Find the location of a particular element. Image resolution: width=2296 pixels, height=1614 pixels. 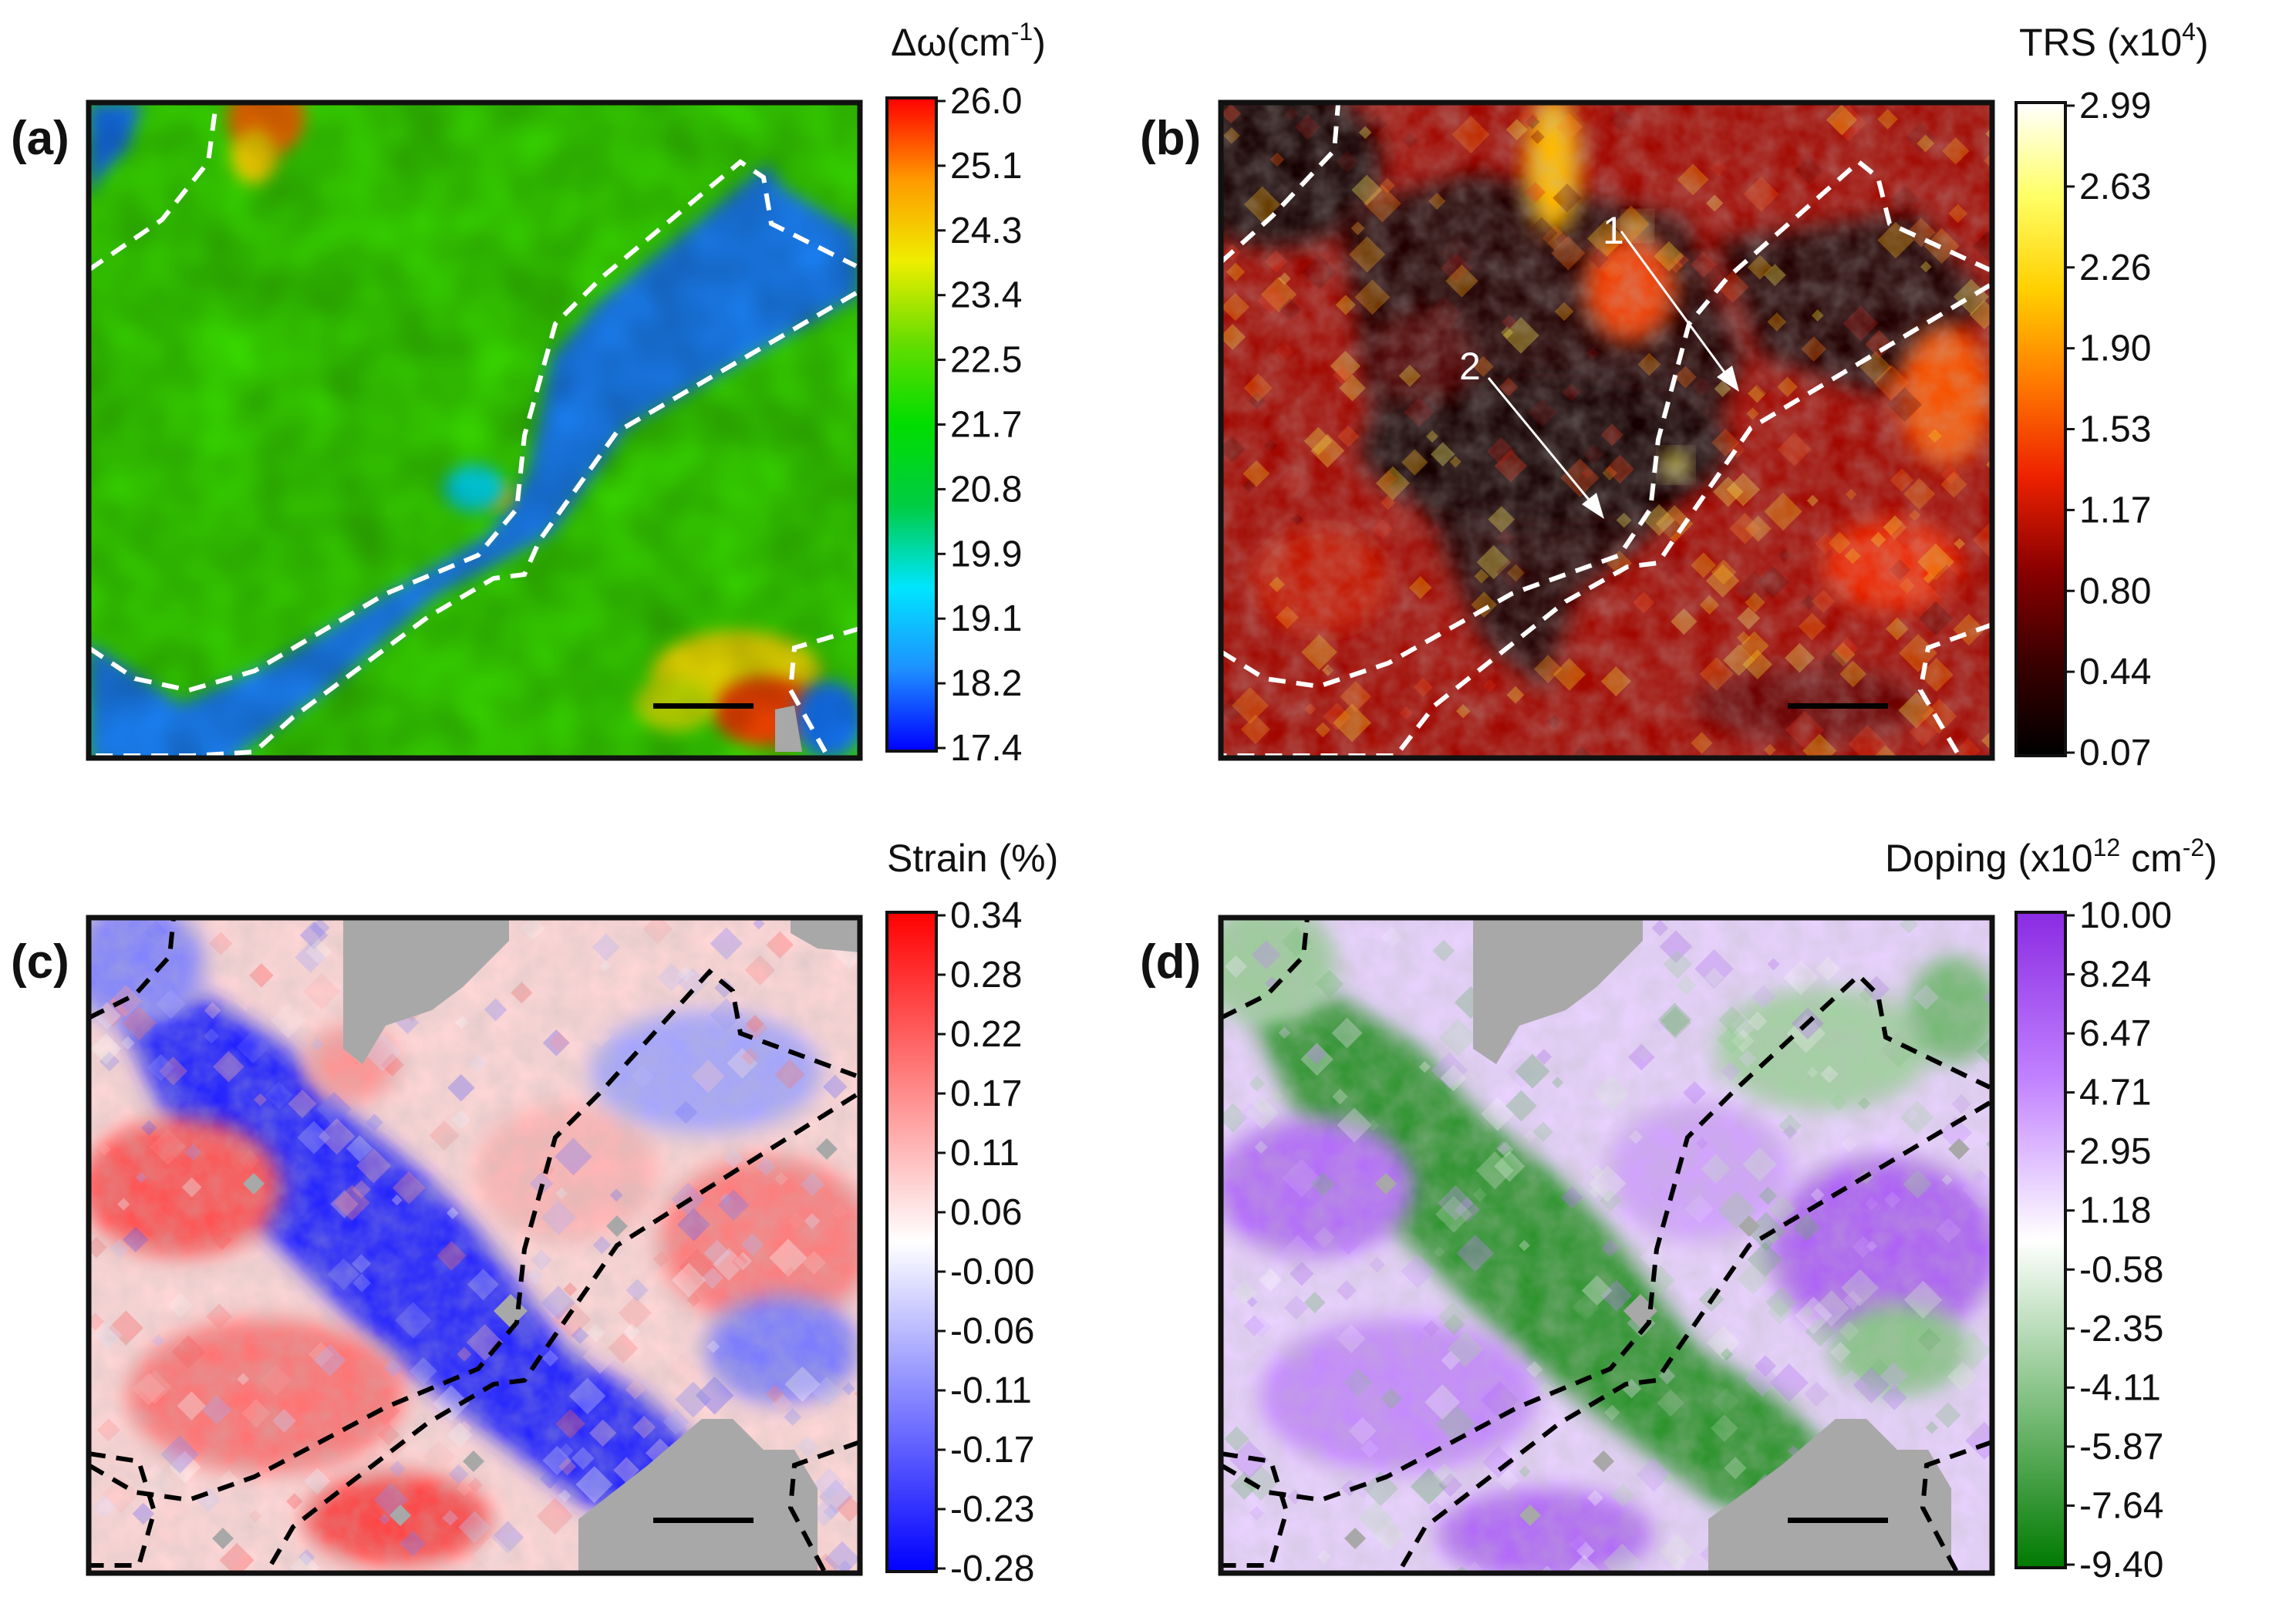

colorbar-tick-label: 0.07 is located at coordinates (2115, 753).